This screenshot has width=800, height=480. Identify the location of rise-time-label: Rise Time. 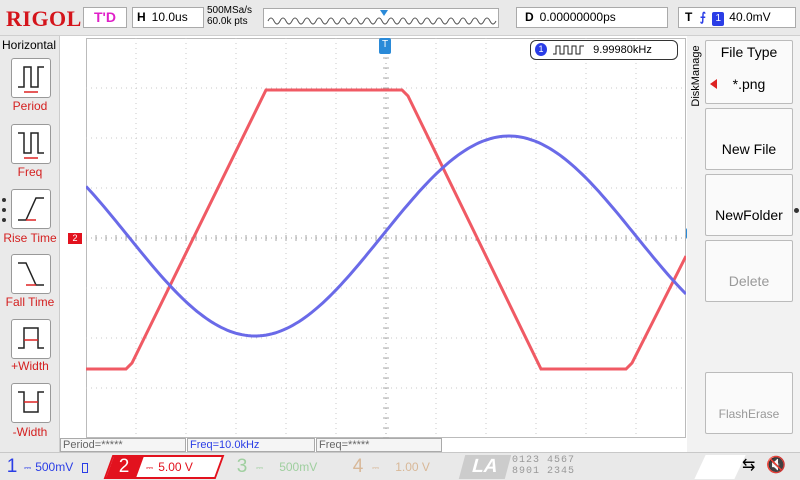
(30, 238).